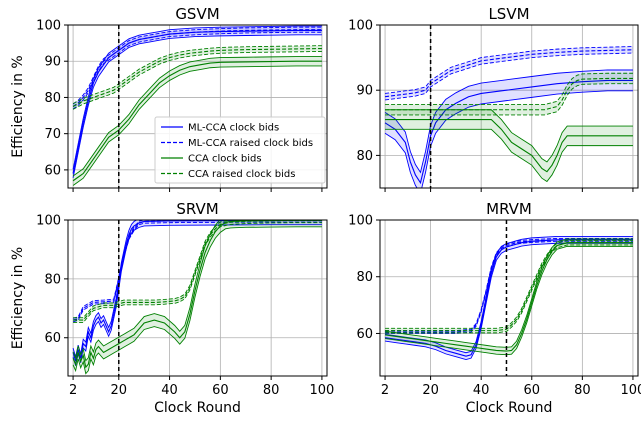 The image size is (641, 423). I want to click on panel-title: SRVM, so click(197, 209).